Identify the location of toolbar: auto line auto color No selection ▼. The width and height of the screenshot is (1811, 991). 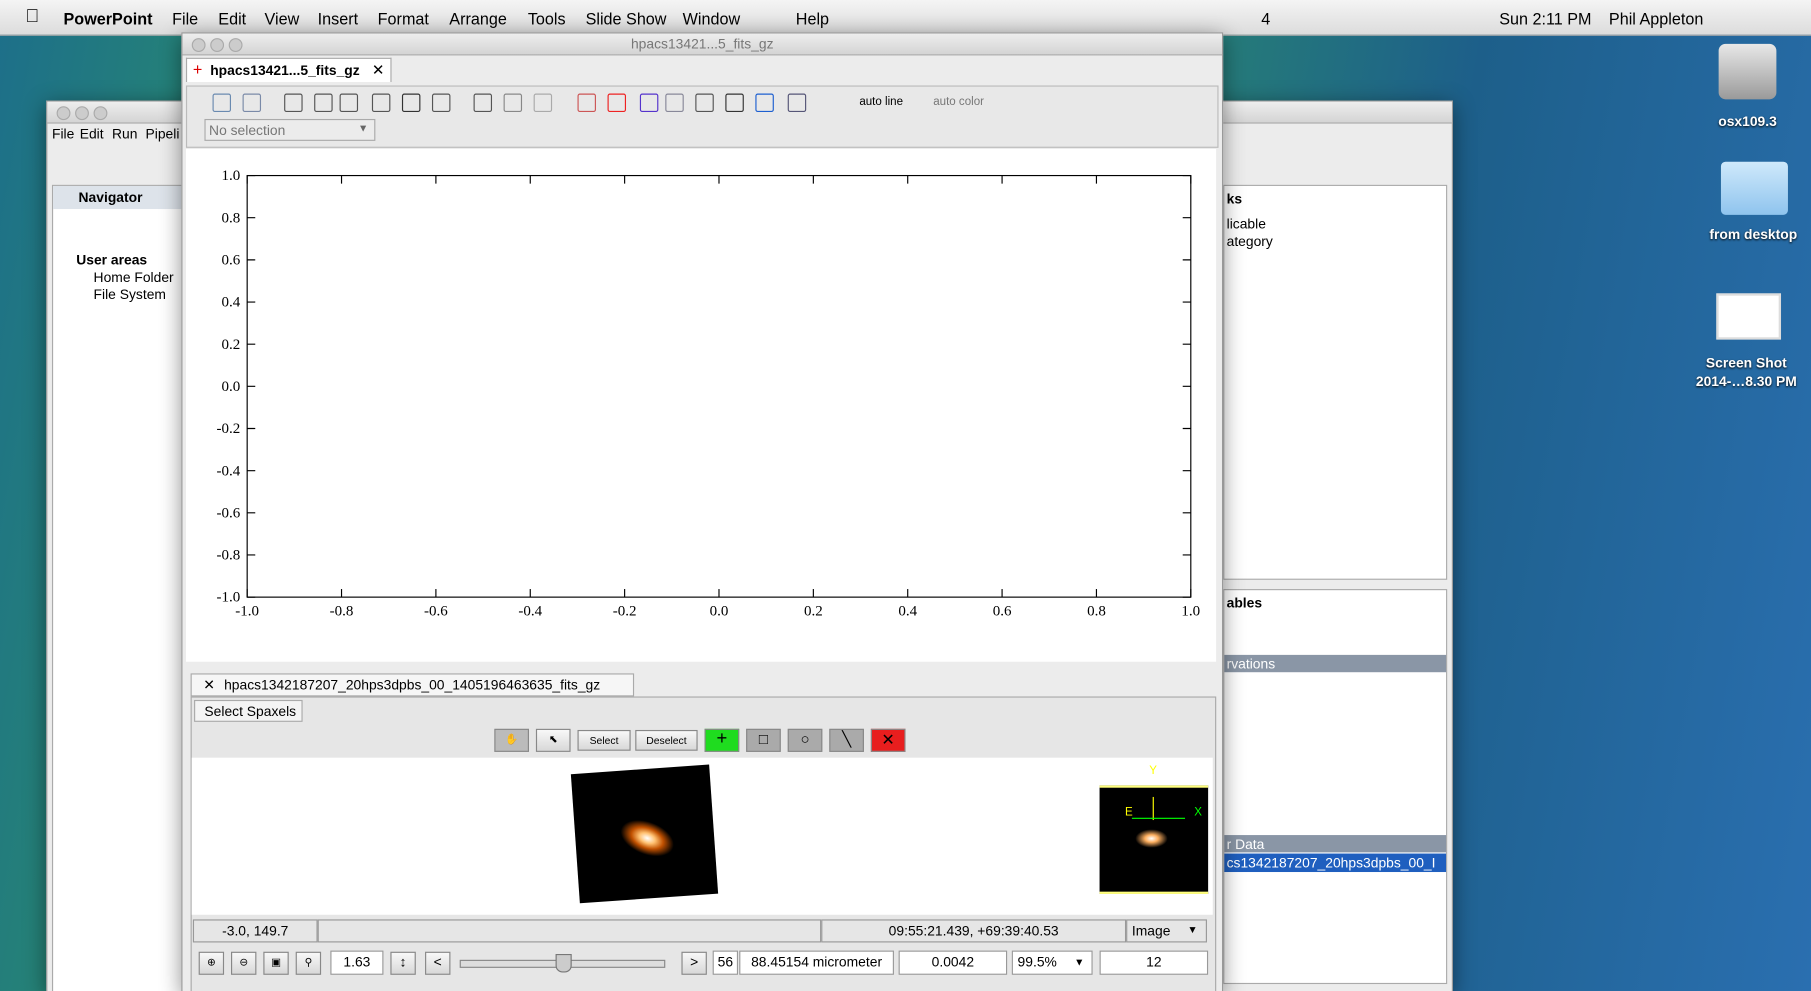
(702, 116).